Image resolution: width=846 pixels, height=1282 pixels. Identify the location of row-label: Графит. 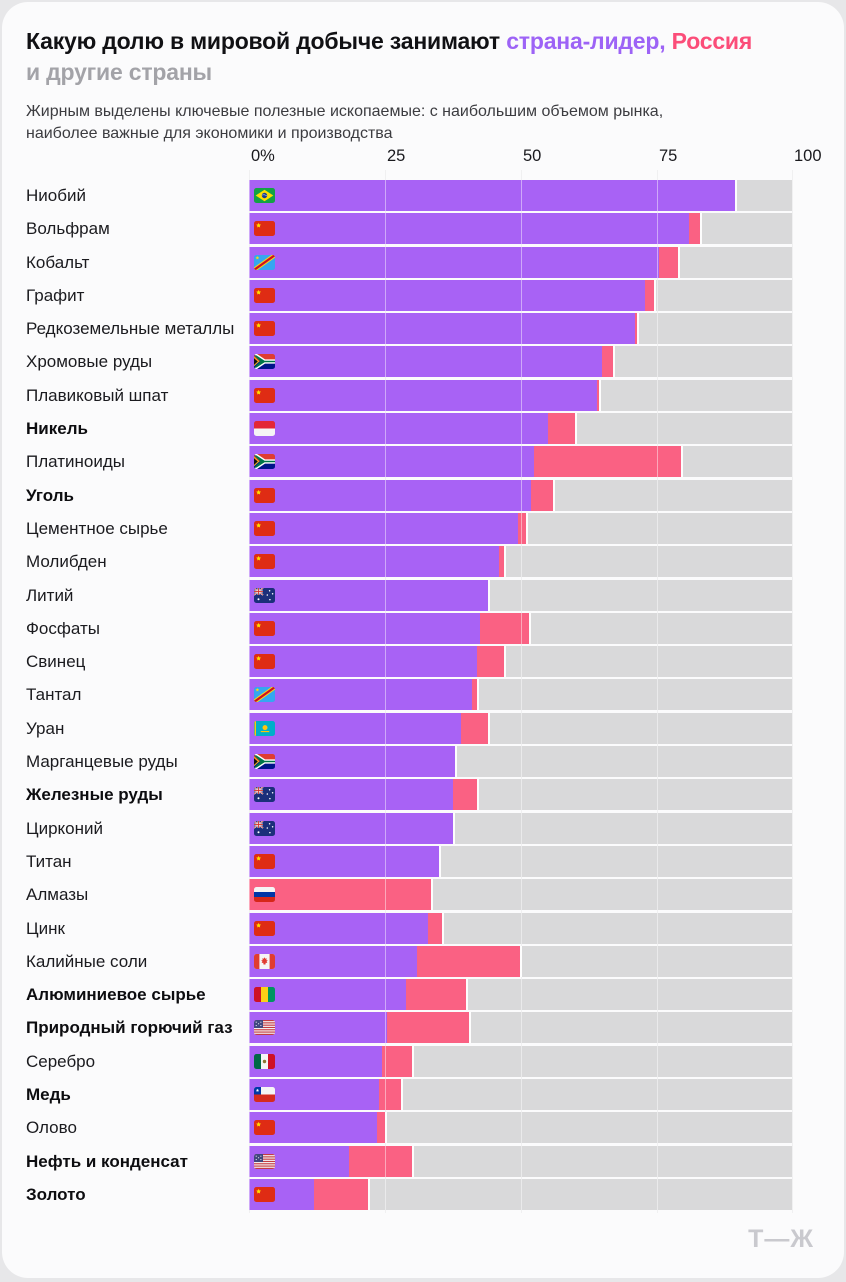
(55, 295).